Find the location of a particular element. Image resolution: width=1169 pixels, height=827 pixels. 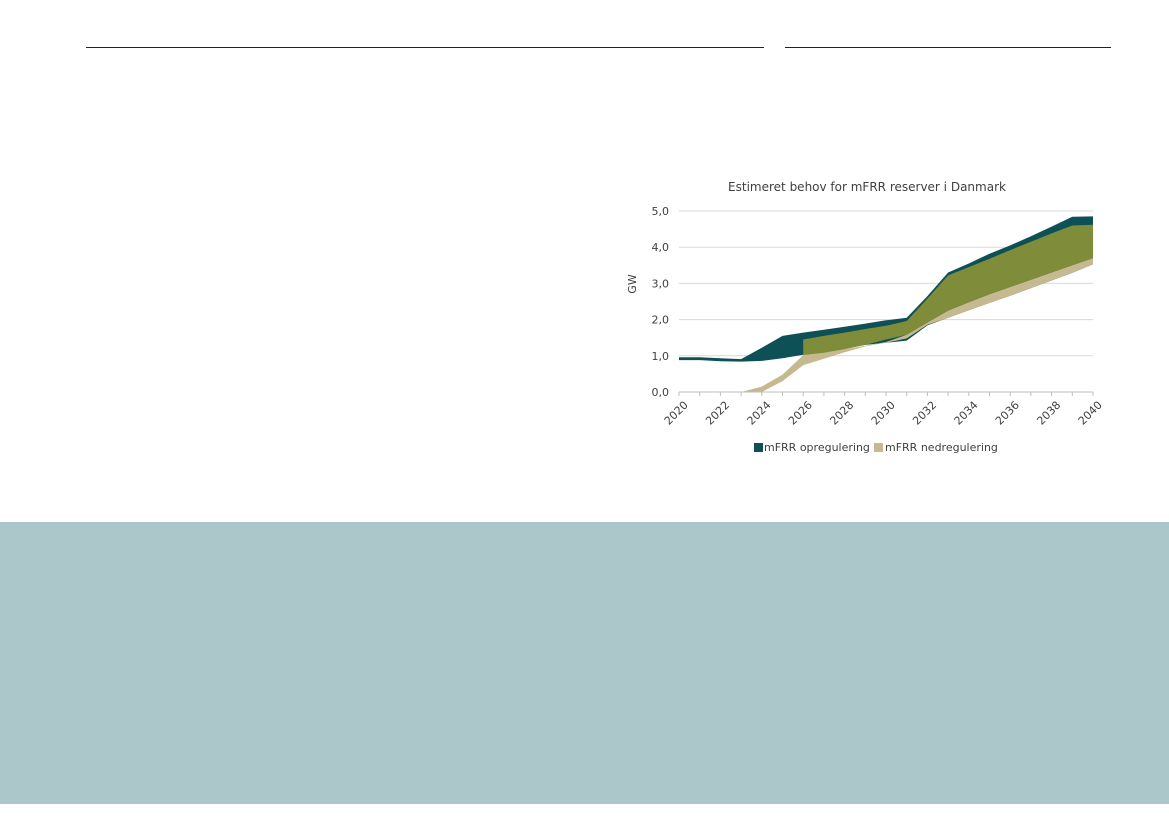

x-tick-label: 2040 is located at coordinates (1089, 413).